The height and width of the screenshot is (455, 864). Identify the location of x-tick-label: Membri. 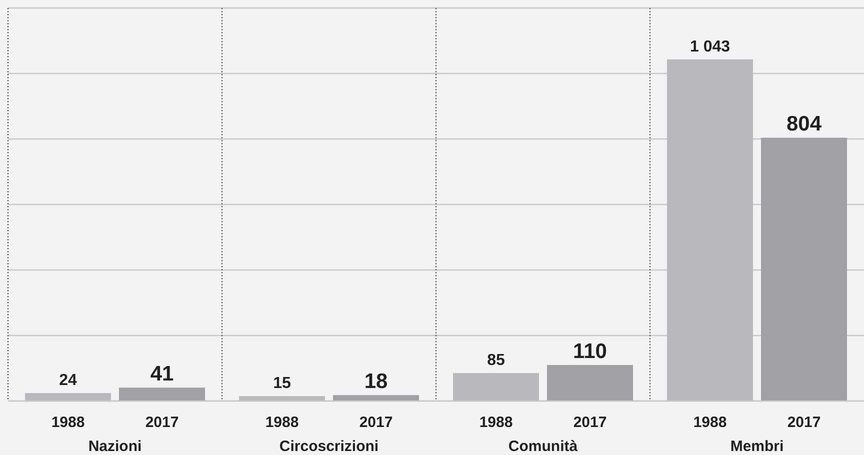
(757, 446).